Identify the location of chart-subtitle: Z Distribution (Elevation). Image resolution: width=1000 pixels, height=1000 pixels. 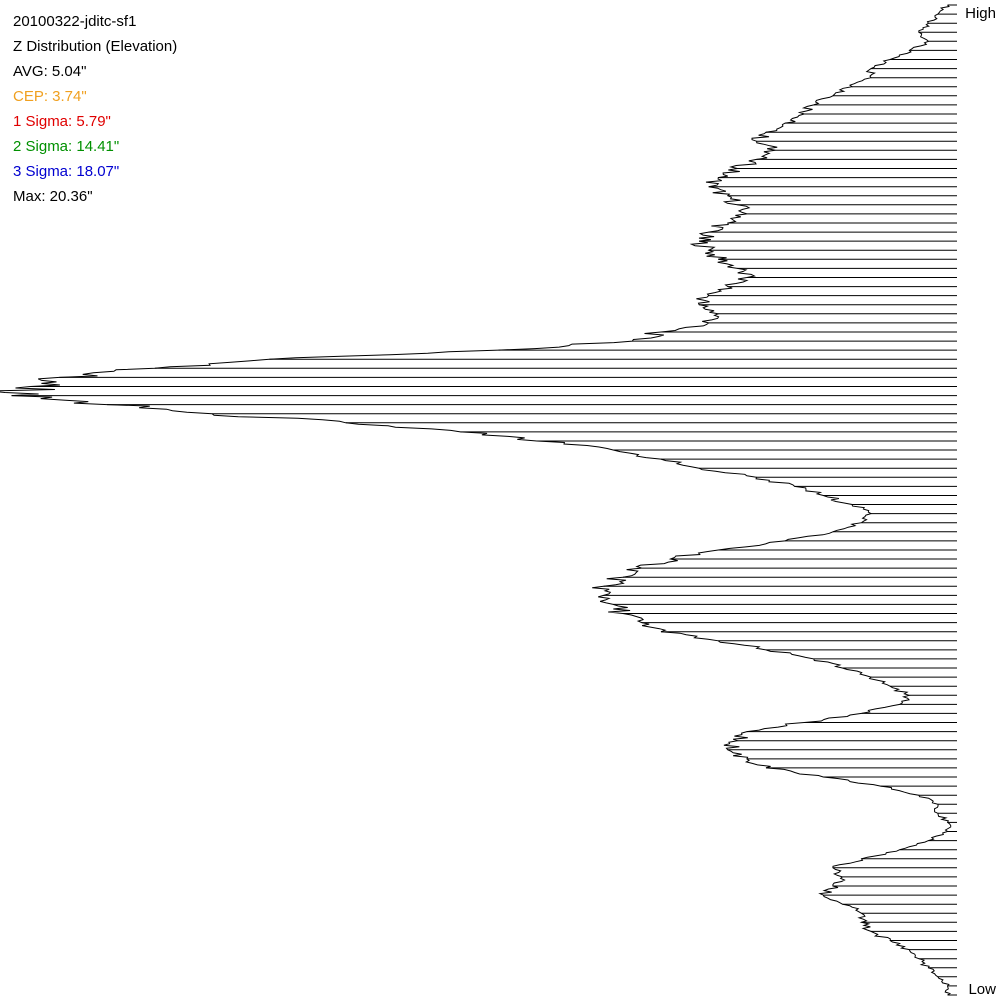
(95, 46).